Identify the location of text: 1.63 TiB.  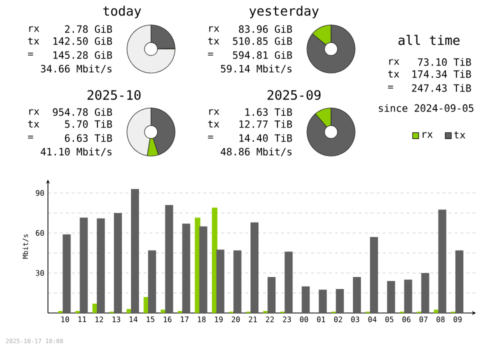
(269, 112).